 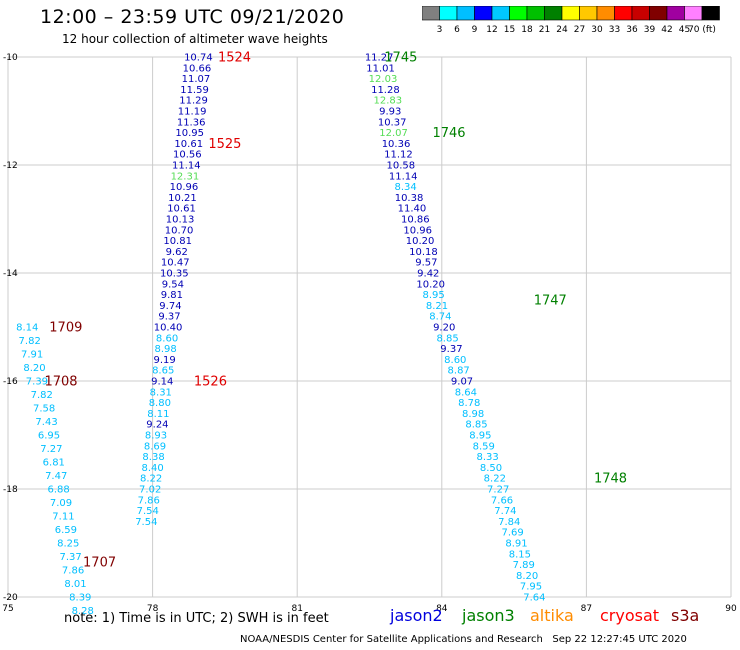 What do you see at coordinates (10, 58) in the screenshot?
I see `y-tick-label: -10` at bounding box center [10, 58].